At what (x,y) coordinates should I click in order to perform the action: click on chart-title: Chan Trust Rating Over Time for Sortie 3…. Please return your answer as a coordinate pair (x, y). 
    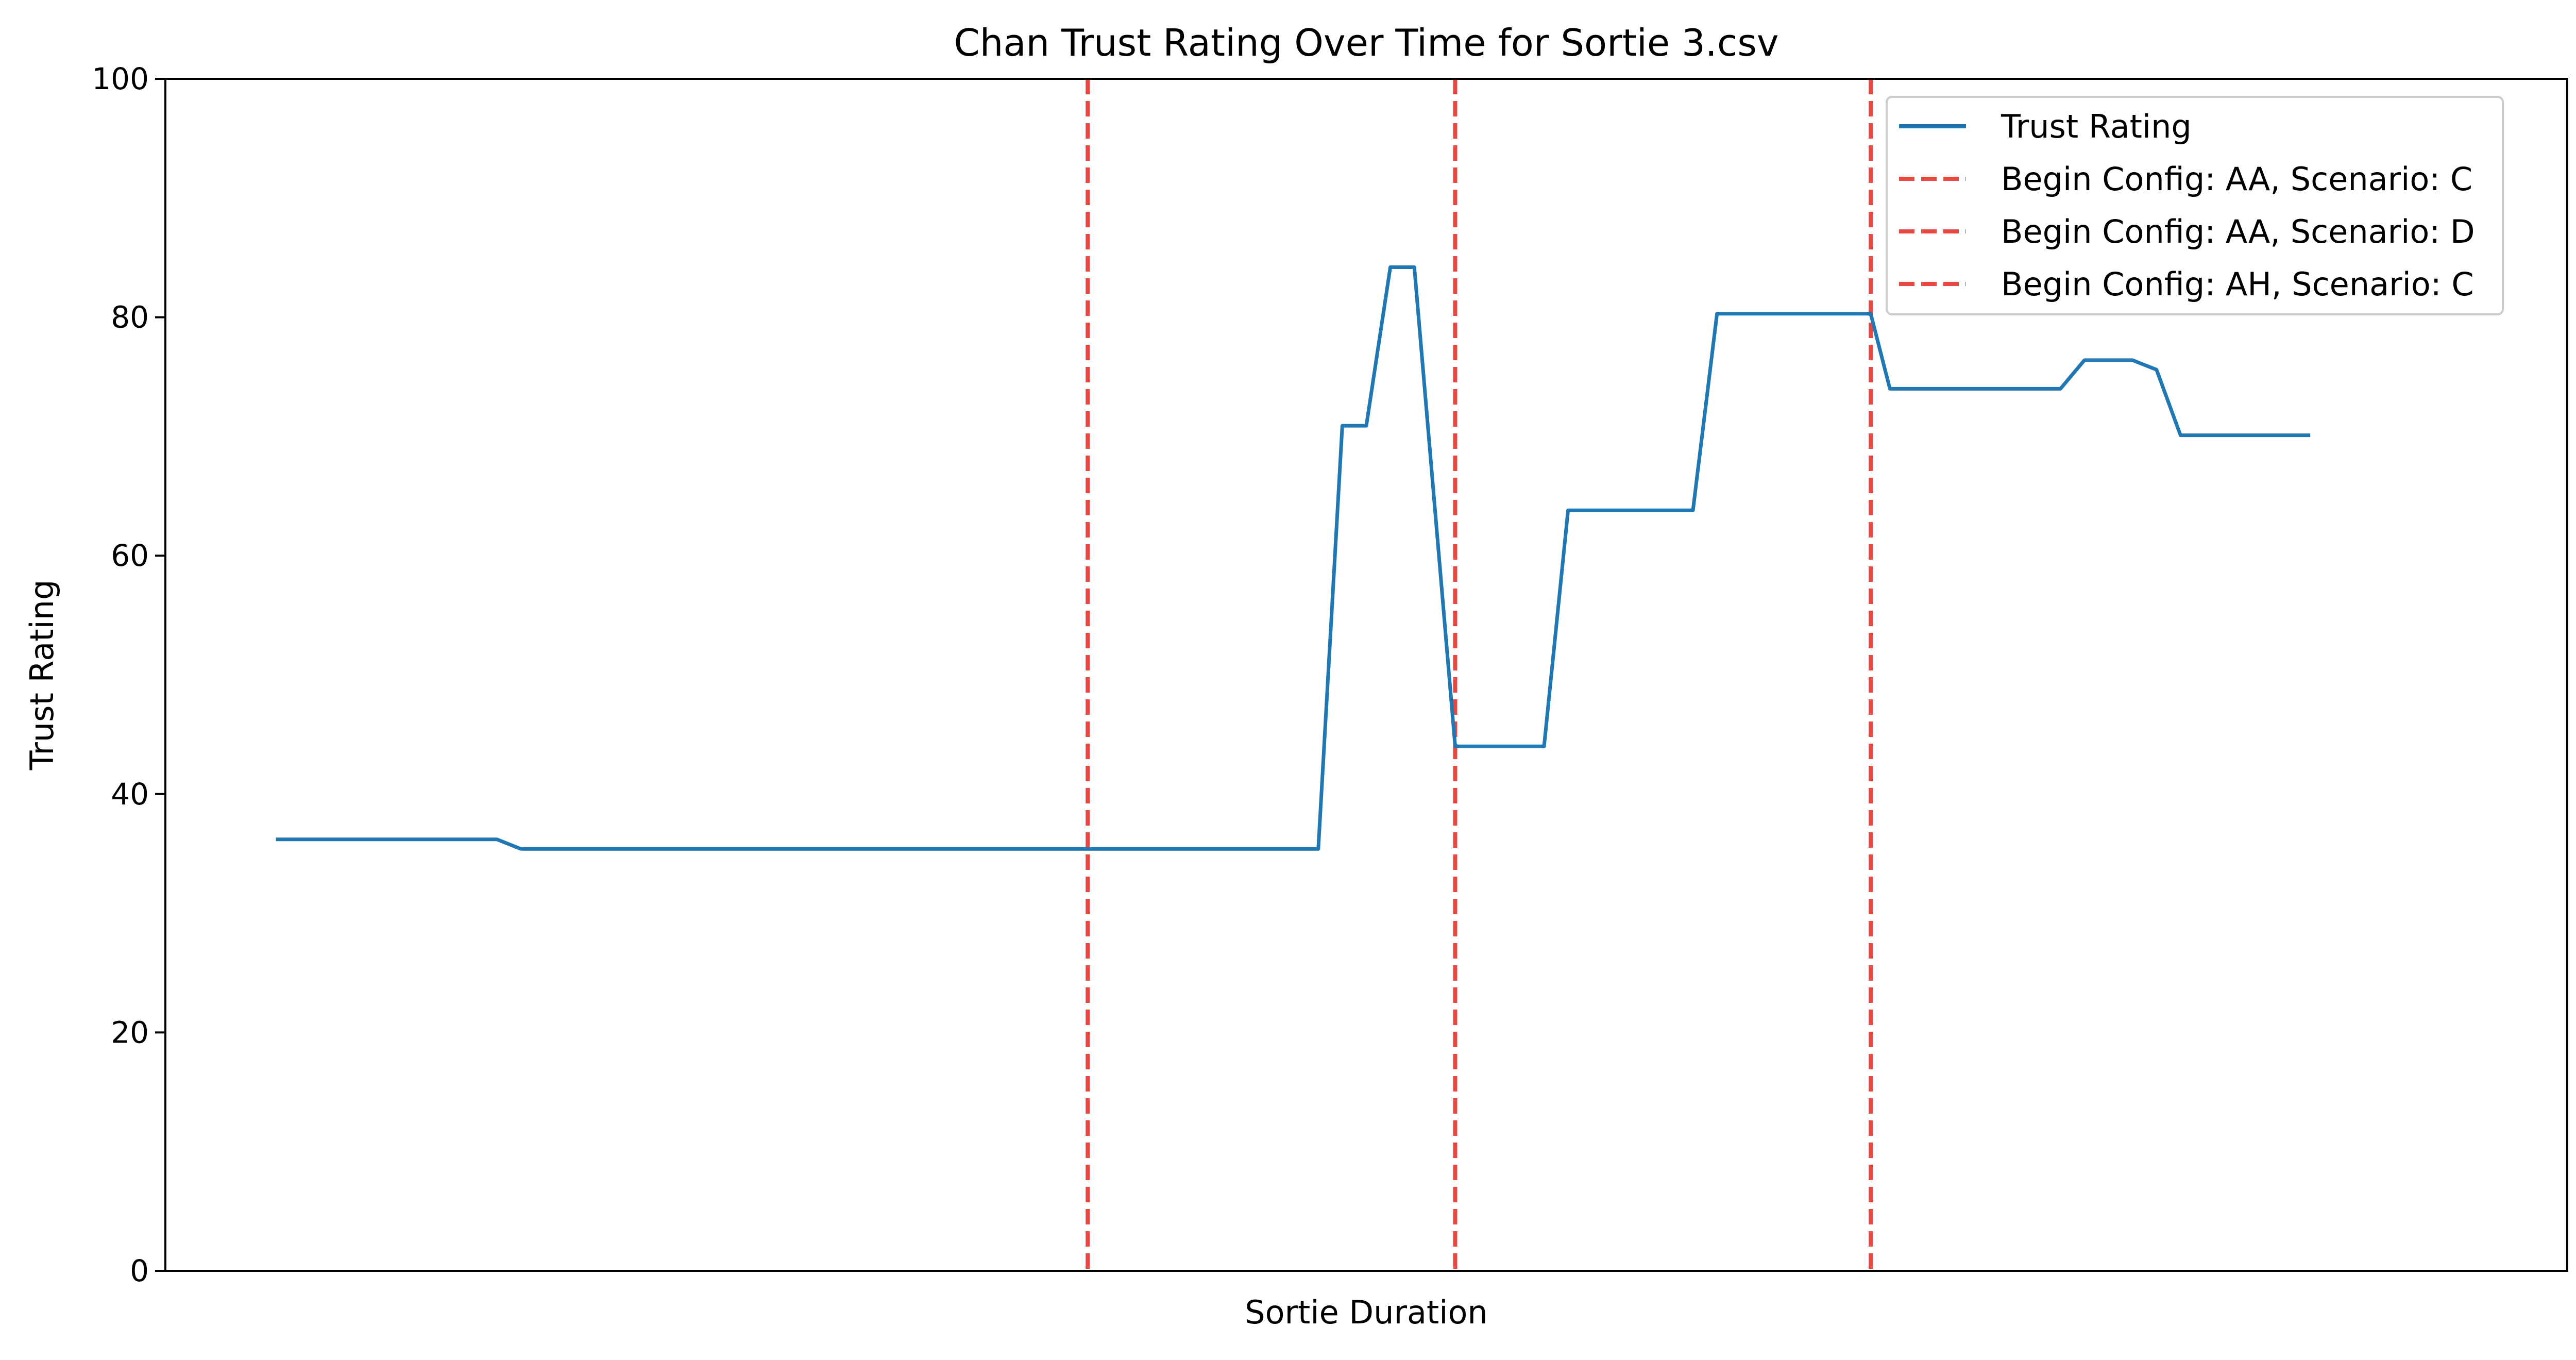
    Looking at the image, I should click on (1366, 42).